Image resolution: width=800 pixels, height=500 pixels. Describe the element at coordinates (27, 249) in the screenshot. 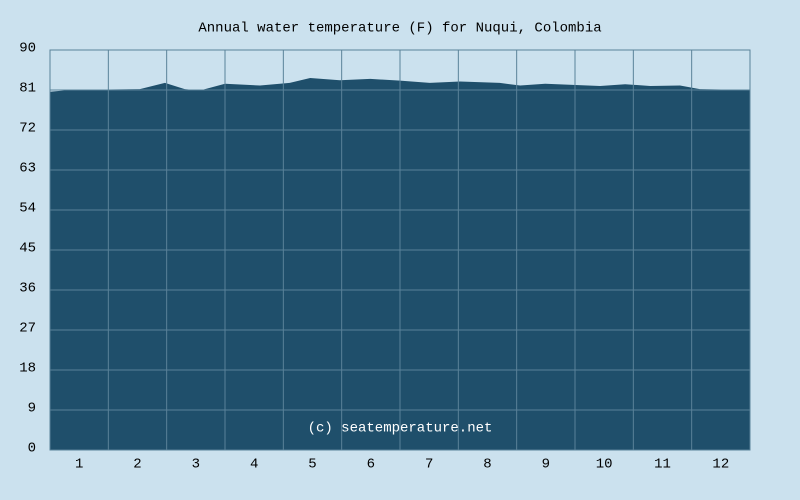

I see `y-tick-label: 45` at that location.